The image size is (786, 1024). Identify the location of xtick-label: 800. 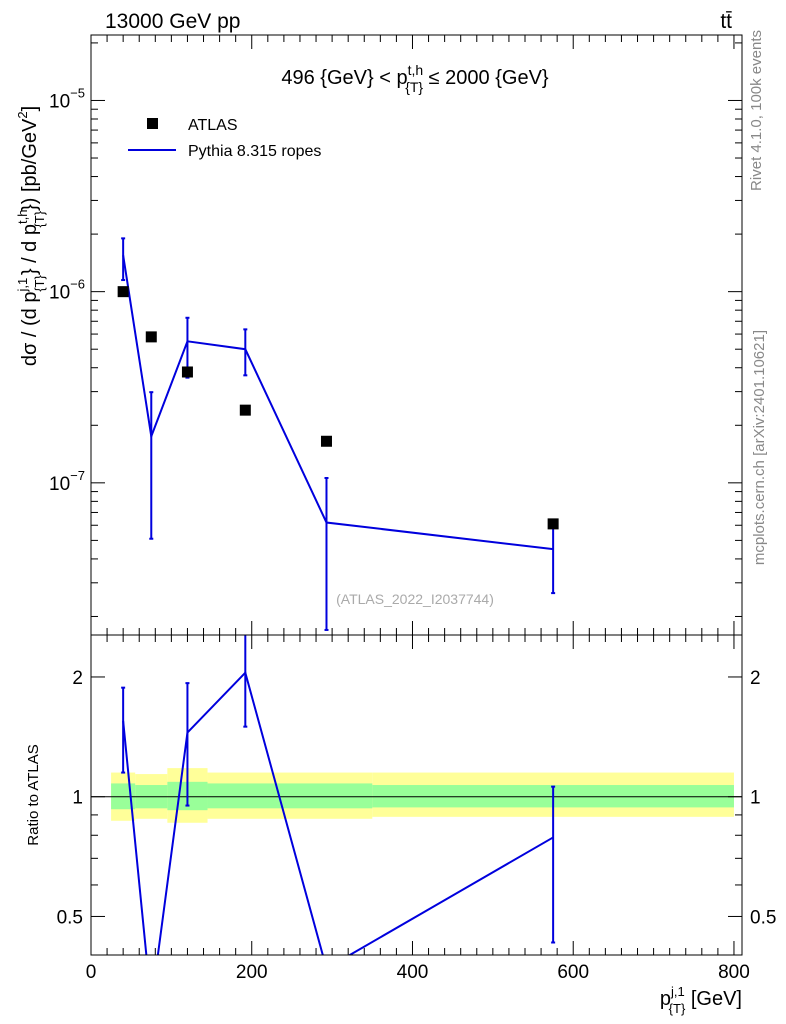
(734, 972).